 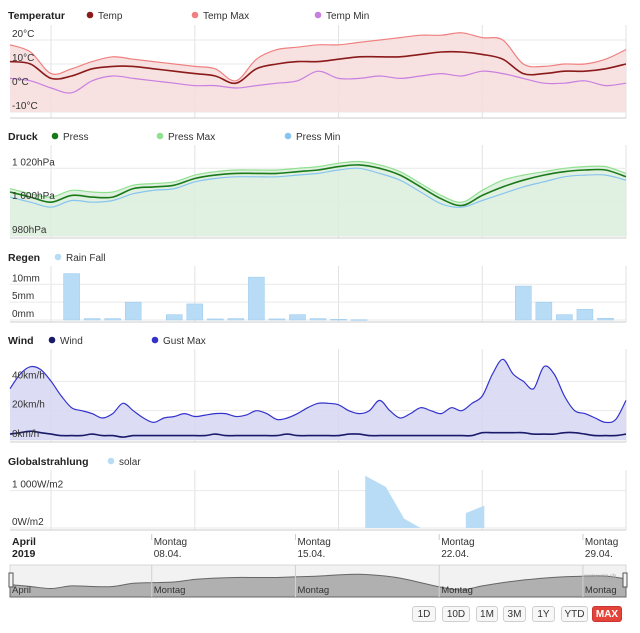 What do you see at coordinates (36, 16) in the screenshot?
I see `panel-title: Temperatur` at bounding box center [36, 16].